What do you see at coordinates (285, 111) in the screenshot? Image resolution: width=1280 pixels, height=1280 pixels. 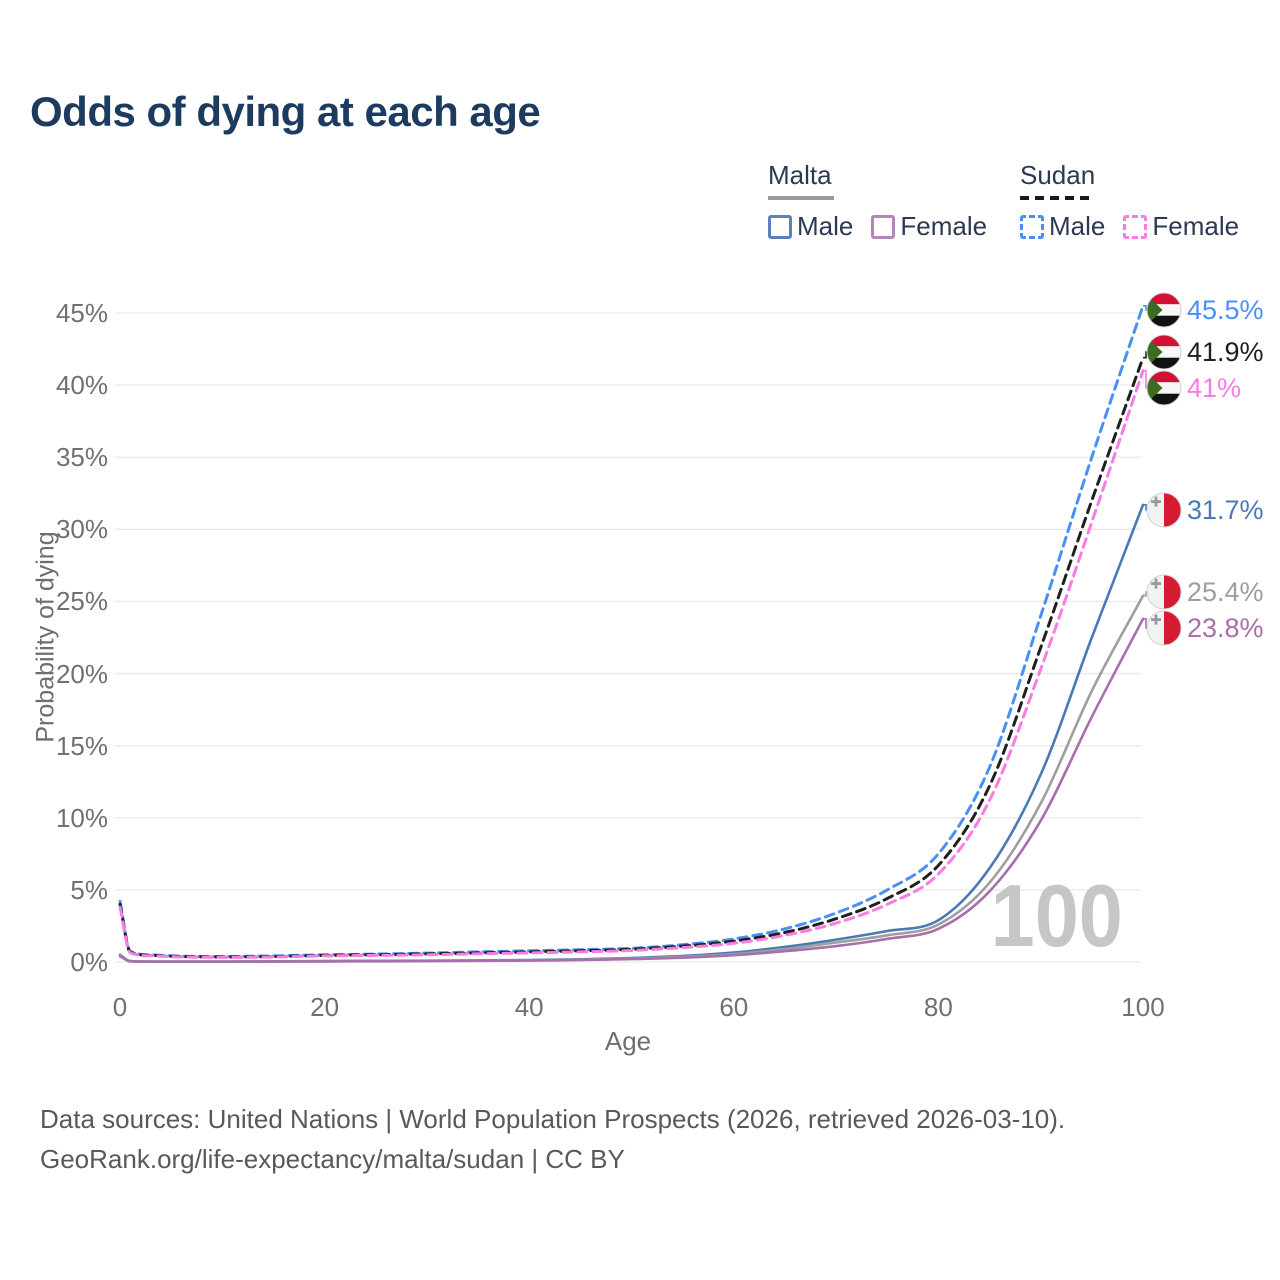 I see `page-title: Odds of dying at each age` at bounding box center [285, 111].